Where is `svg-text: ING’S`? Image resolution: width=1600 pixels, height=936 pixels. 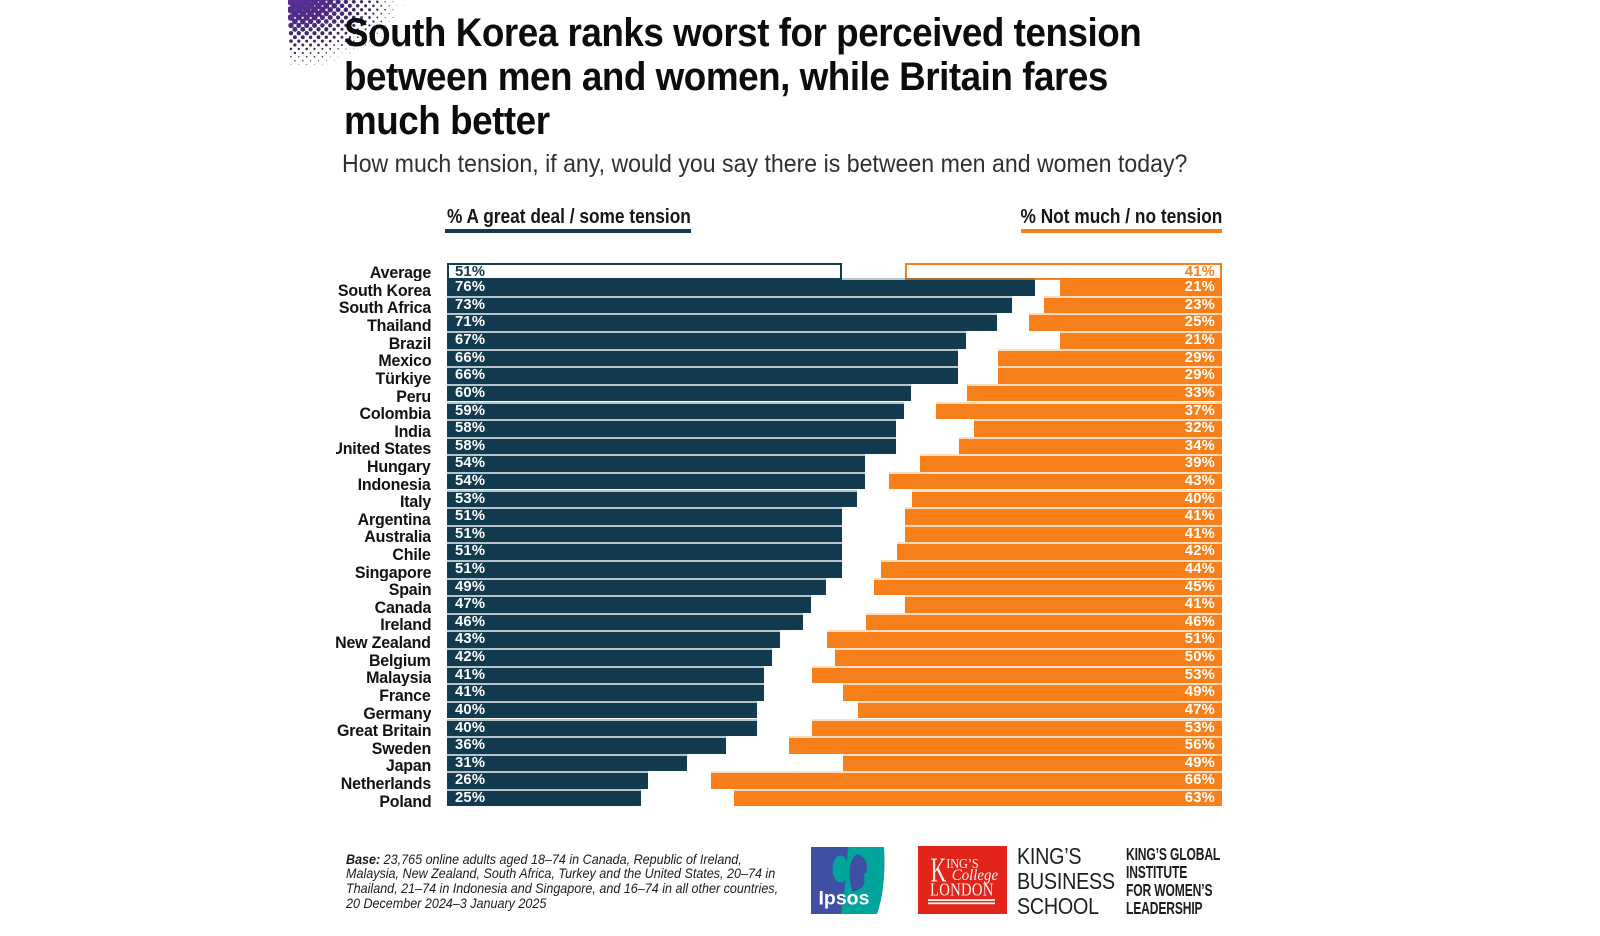 svg-text: ING’S is located at coordinates (962, 863).